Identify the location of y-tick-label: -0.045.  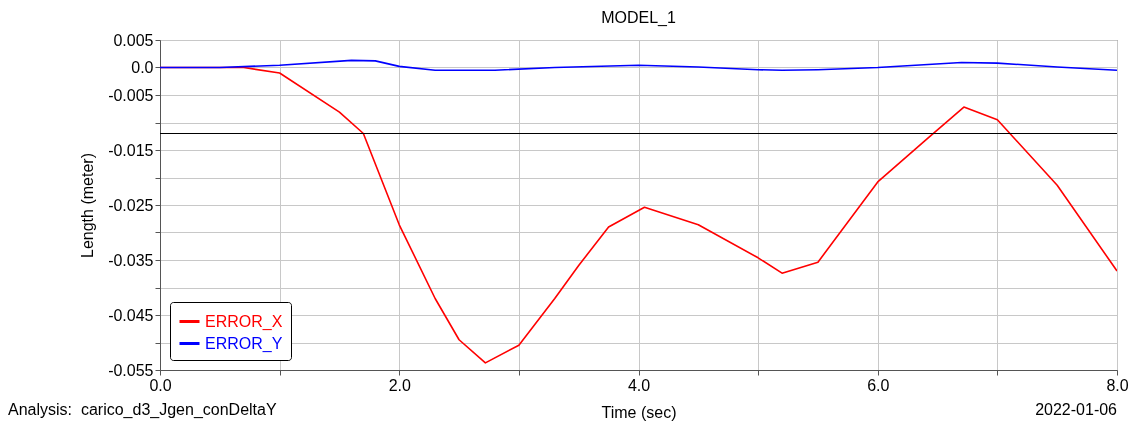
(131, 315).